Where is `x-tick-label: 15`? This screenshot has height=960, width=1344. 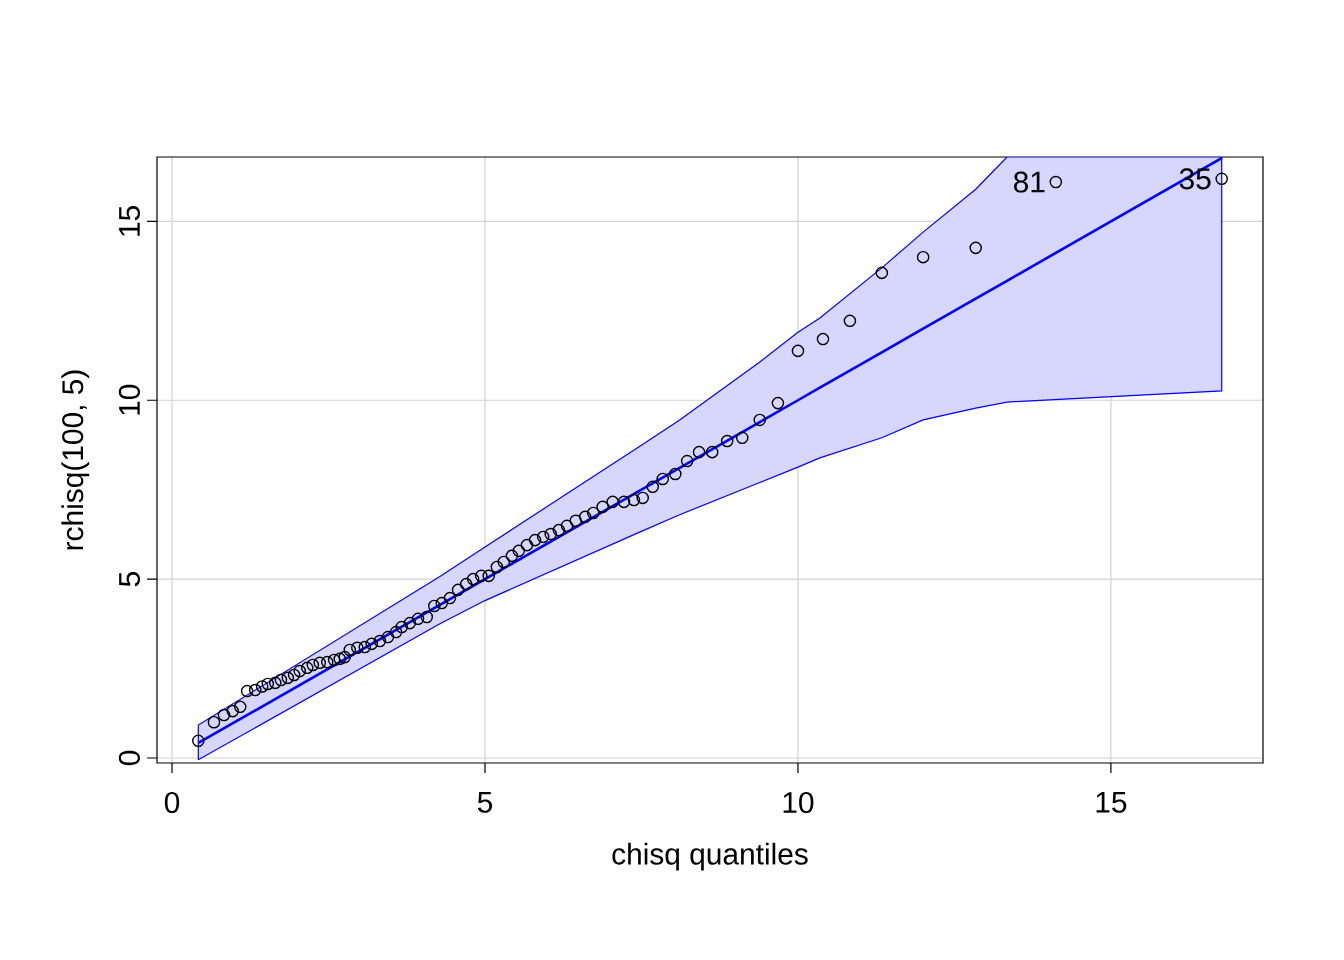 x-tick-label: 15 is located at coordinates (1111, 802).